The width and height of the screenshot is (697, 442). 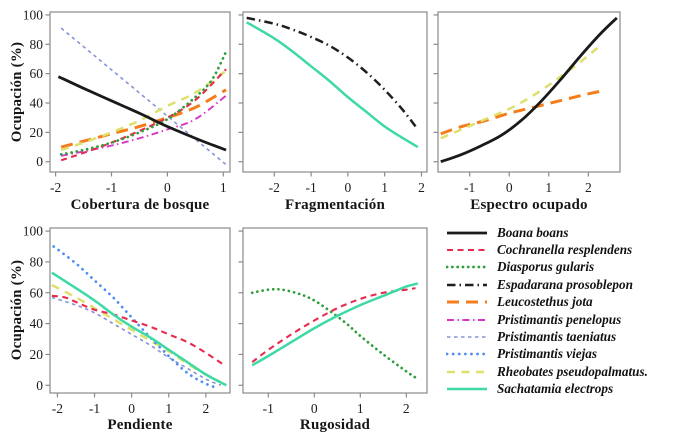 What do you see at coordinates (533, 232) in the screenshot?
I see `legend-label: Boana boans` at bounding box center [533, 232].